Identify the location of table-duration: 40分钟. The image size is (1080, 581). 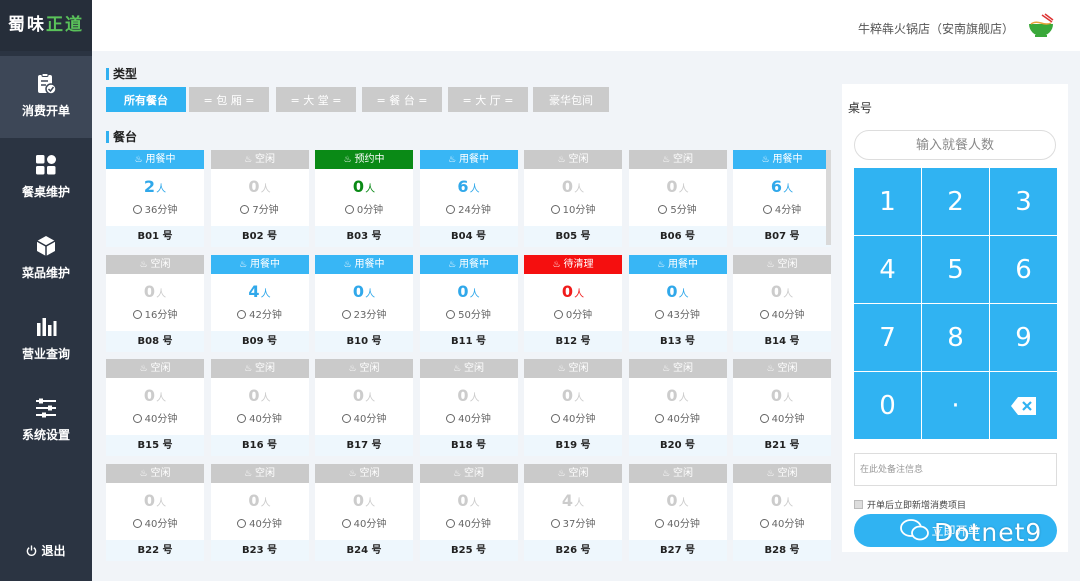
(469, 522).